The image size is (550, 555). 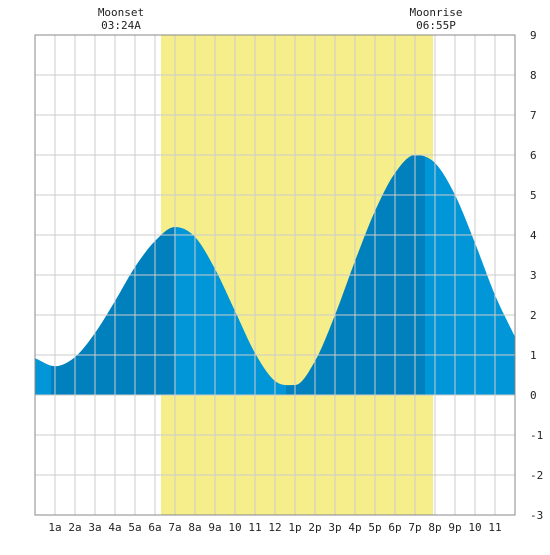 I want to click on x-tick-label: 3a, so click(x=94, y=527).